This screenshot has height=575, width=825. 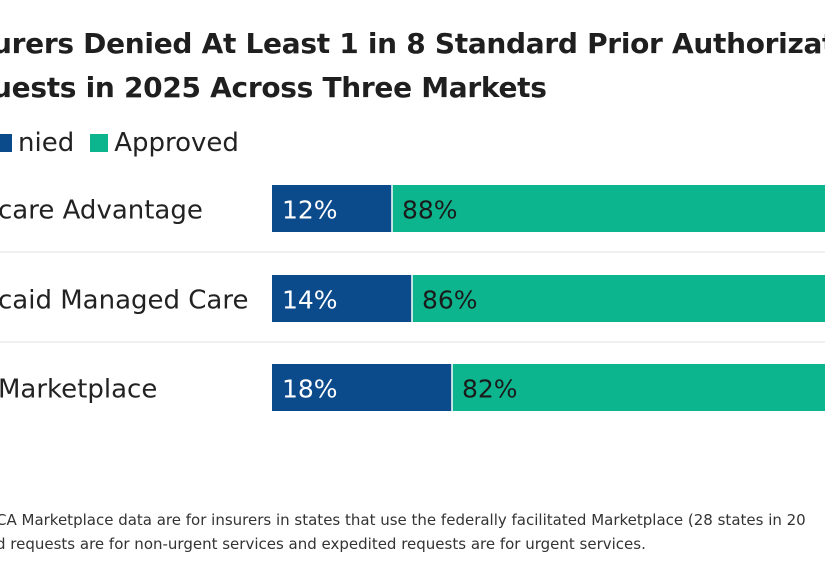 I want to click on data-label: 12%, so click(x=310, y=210).